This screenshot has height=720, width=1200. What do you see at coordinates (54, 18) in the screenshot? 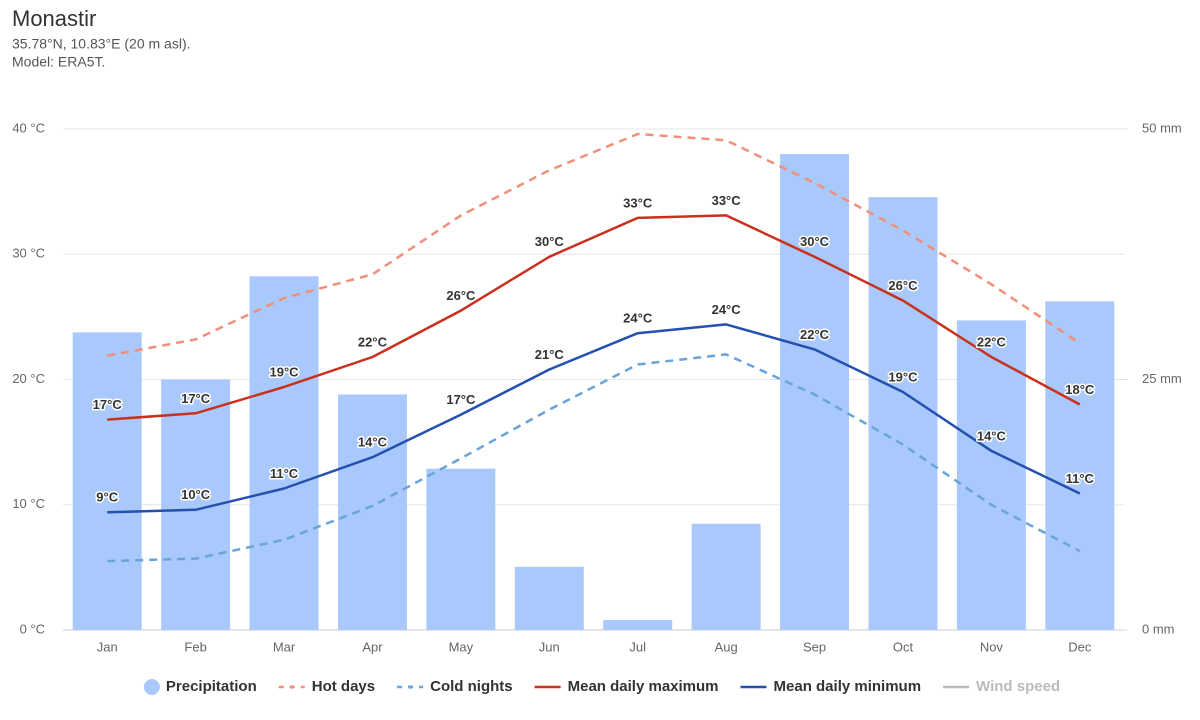
I see `chart-title: Monastir` at bounding box center [54, 18].